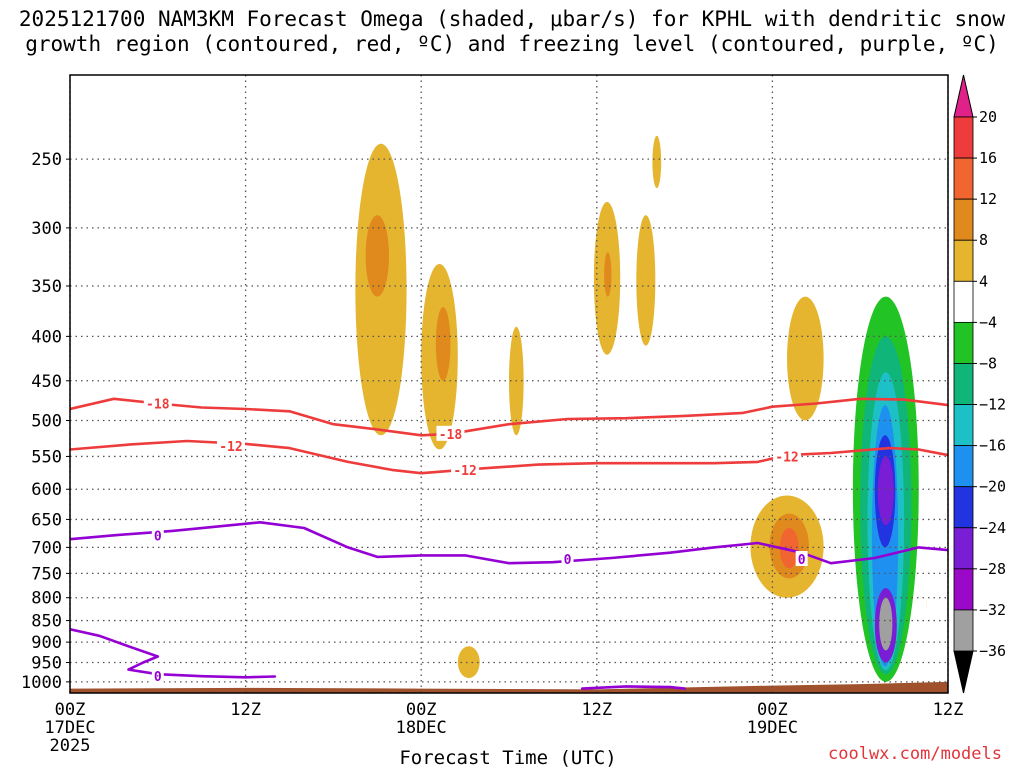 The height and width of the screenshot is (768, 1024). What do you see at coordinates (46, 287) in the screenshot?
I see `y-tick-label-350: 350` at bounding box center [46, 287].